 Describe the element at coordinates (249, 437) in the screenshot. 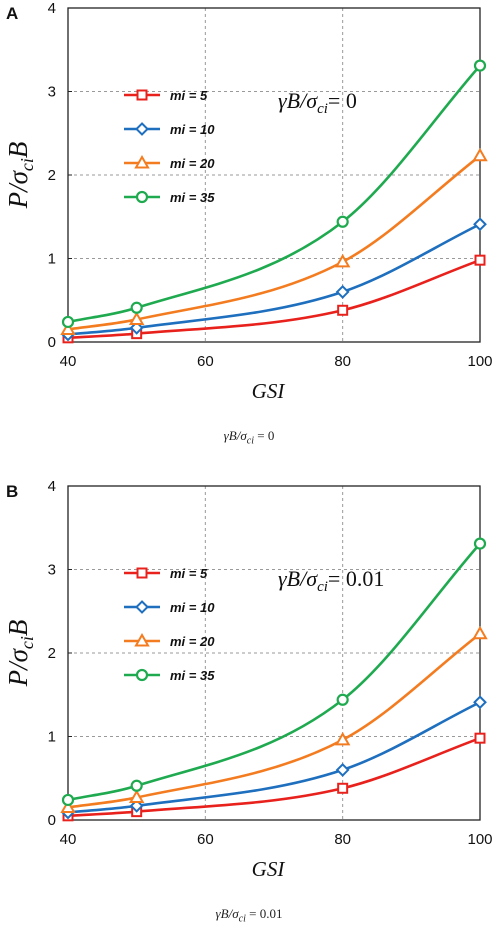

I see `chart-caption: γB/σci = 0` at that location.